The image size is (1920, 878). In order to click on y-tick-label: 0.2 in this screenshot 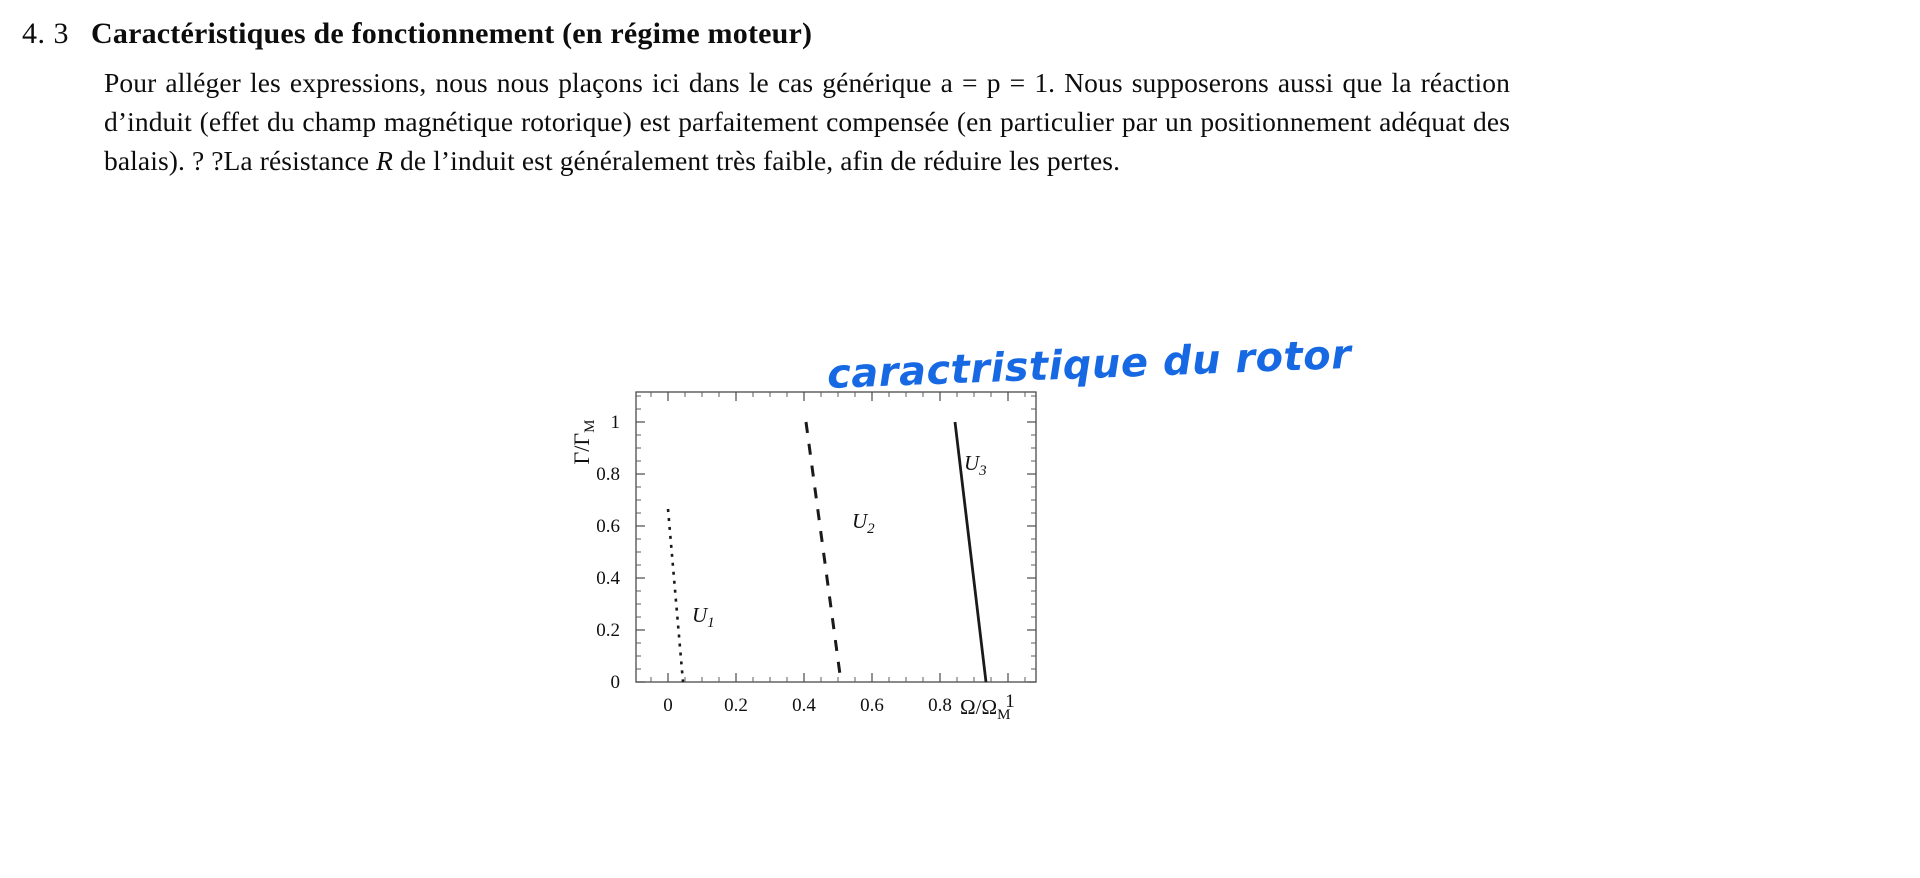, I will do `click(608, 630)`.